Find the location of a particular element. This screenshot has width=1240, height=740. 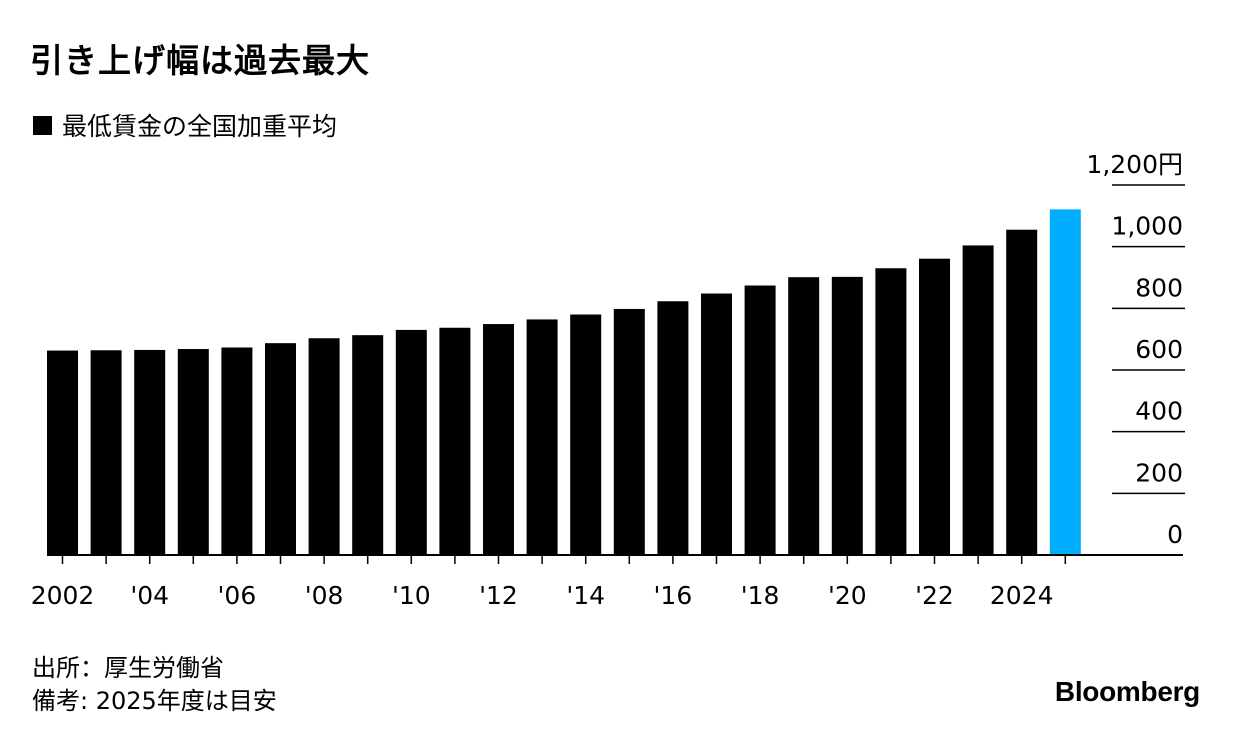

bar-2010 is located at coordinates (411, 442).